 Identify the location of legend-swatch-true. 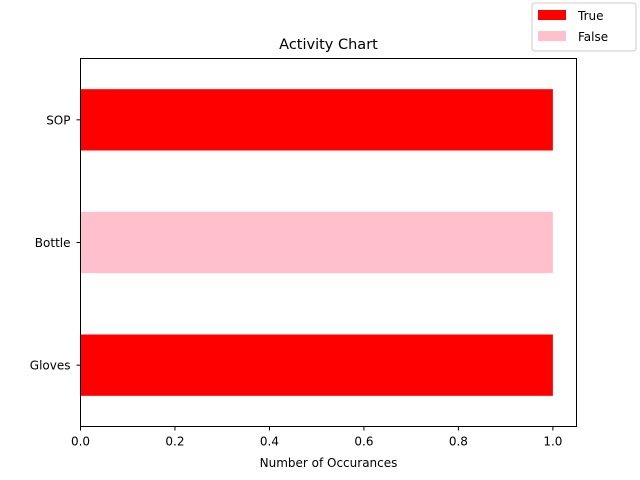
(552, 15).